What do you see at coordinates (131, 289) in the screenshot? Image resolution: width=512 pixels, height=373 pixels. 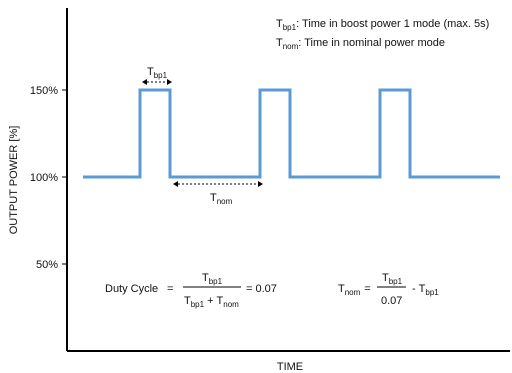 I see `duty-cycle-label: Duty Cycle` at bounding box center [131, 289].